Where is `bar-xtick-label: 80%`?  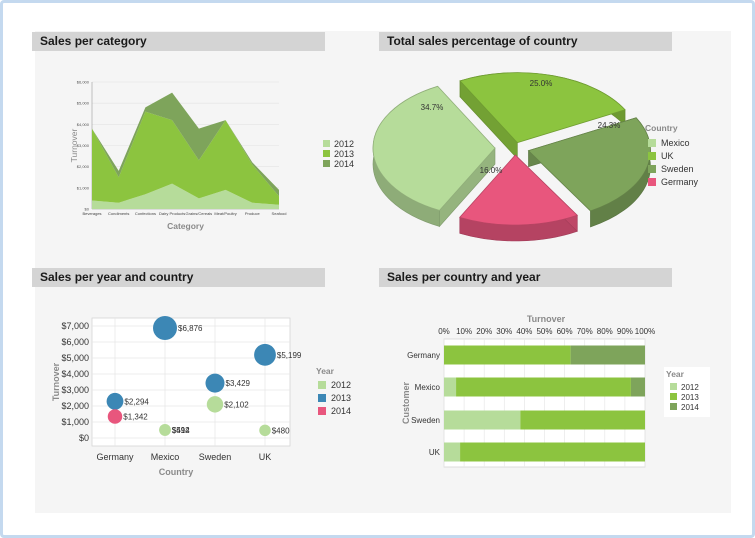
bar-xtick-label: 80% is located at coordinates (605, 331).